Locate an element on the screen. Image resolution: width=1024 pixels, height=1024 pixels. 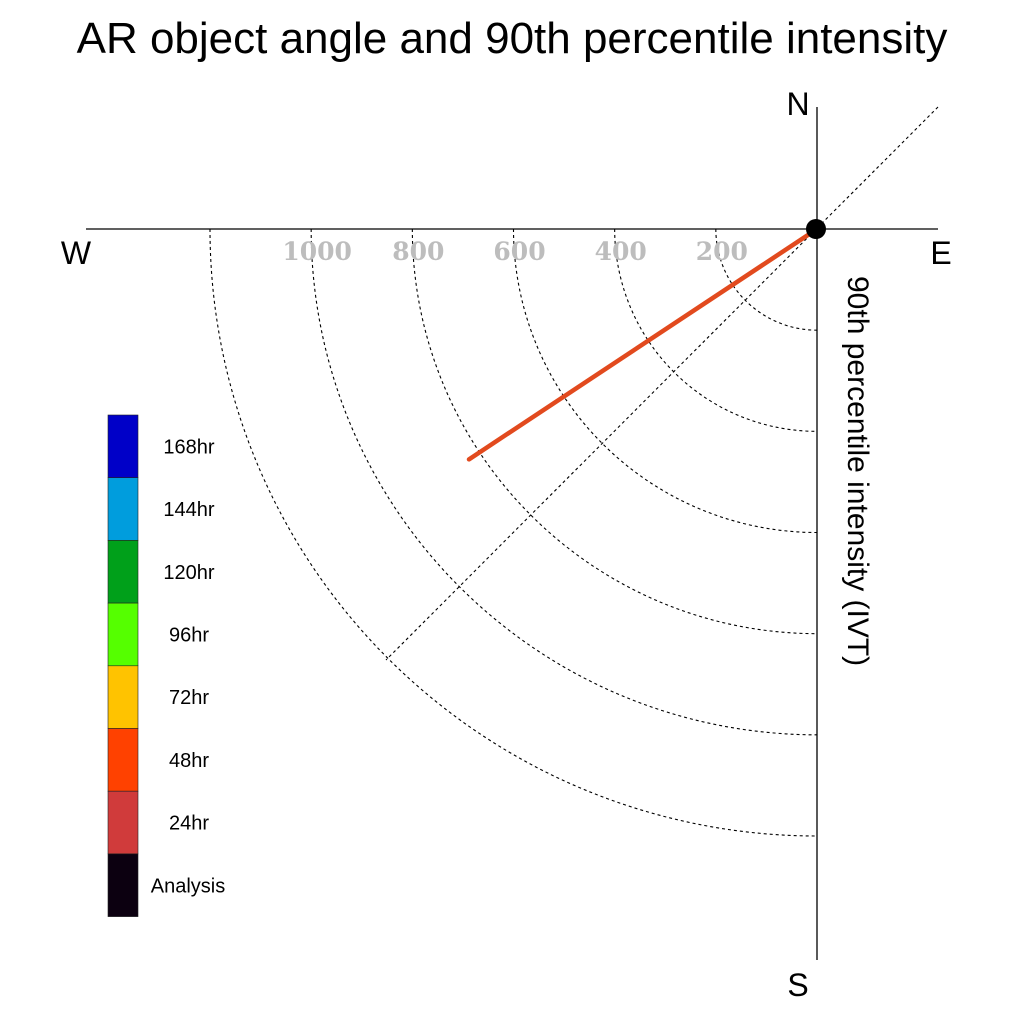
legend: 168hr 144hr 120hr 96hr 72hr 48hr 24hr Analysis is located at coordinates (166, 665).